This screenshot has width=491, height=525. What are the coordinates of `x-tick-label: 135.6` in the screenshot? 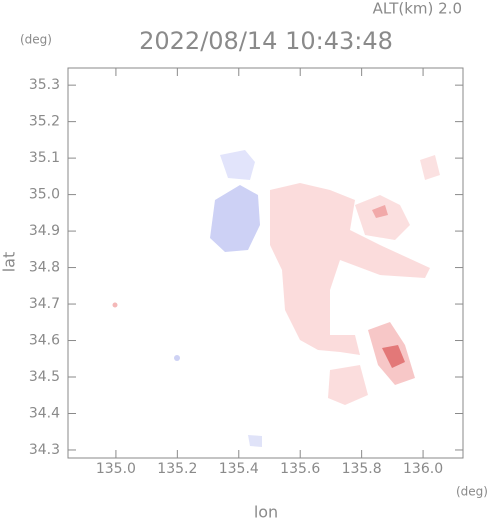 It's located at (300, 469).